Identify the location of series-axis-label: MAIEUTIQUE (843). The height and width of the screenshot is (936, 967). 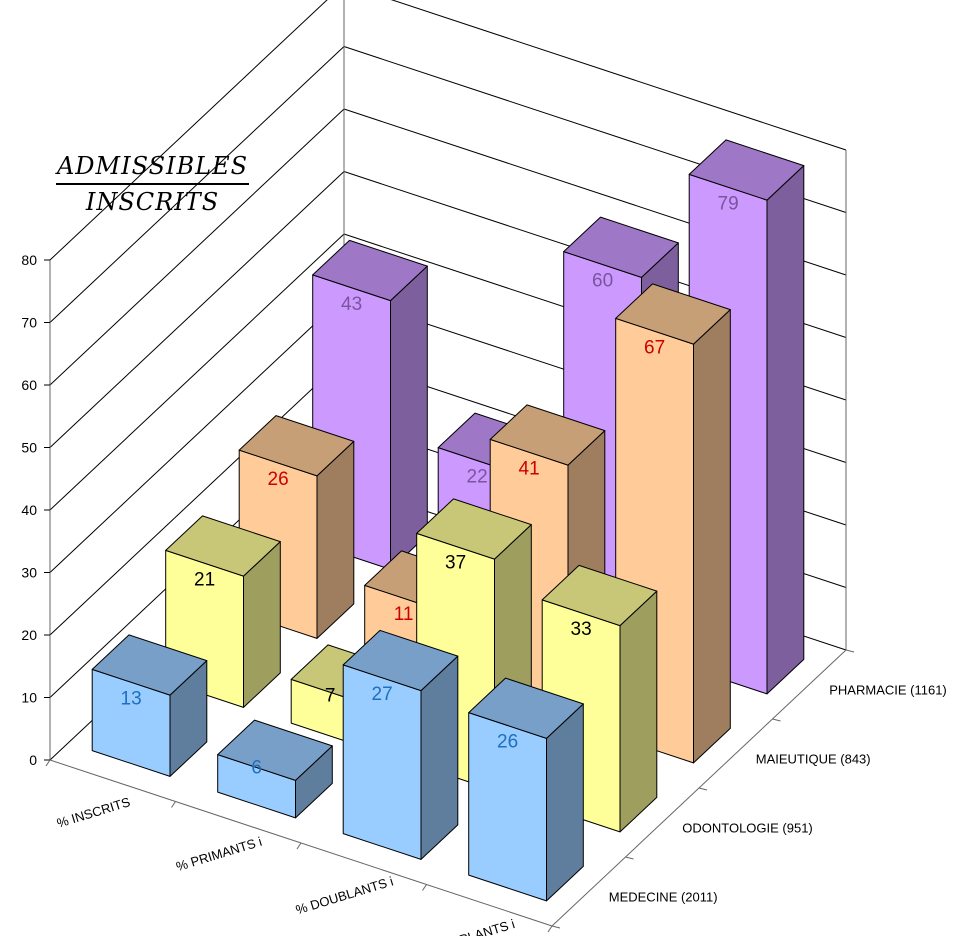
(813, 759).